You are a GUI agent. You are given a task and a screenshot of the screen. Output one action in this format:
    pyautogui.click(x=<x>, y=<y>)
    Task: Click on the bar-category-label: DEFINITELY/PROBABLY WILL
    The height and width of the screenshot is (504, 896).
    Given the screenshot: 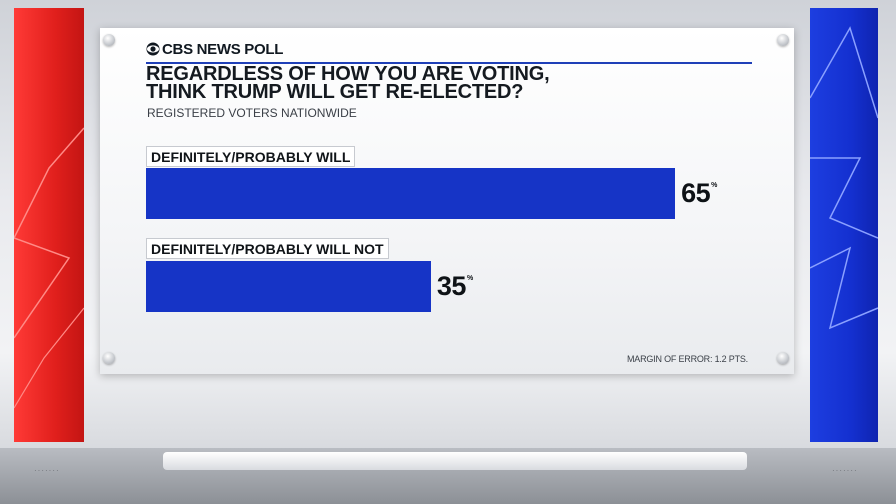 What is the action you would take?
    pyautogui.click(x=251, y=156)
    